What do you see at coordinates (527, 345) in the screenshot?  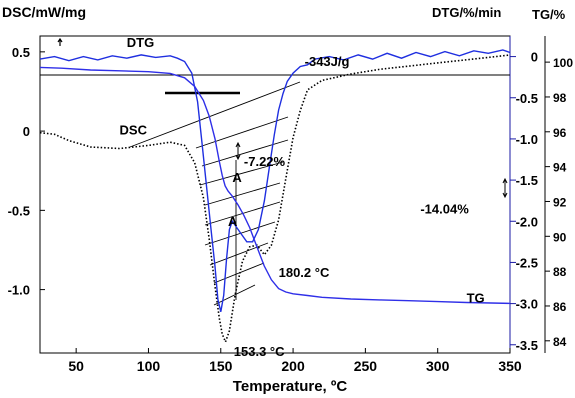 I see `y-right1-tick-label: -3.5` at bounding box center [527, 345].